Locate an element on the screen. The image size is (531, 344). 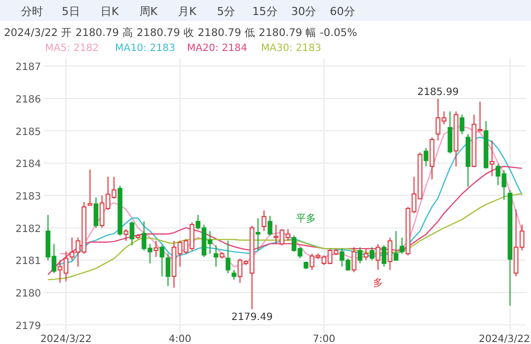
annotation: 多 is located at coordinates (378, 283).